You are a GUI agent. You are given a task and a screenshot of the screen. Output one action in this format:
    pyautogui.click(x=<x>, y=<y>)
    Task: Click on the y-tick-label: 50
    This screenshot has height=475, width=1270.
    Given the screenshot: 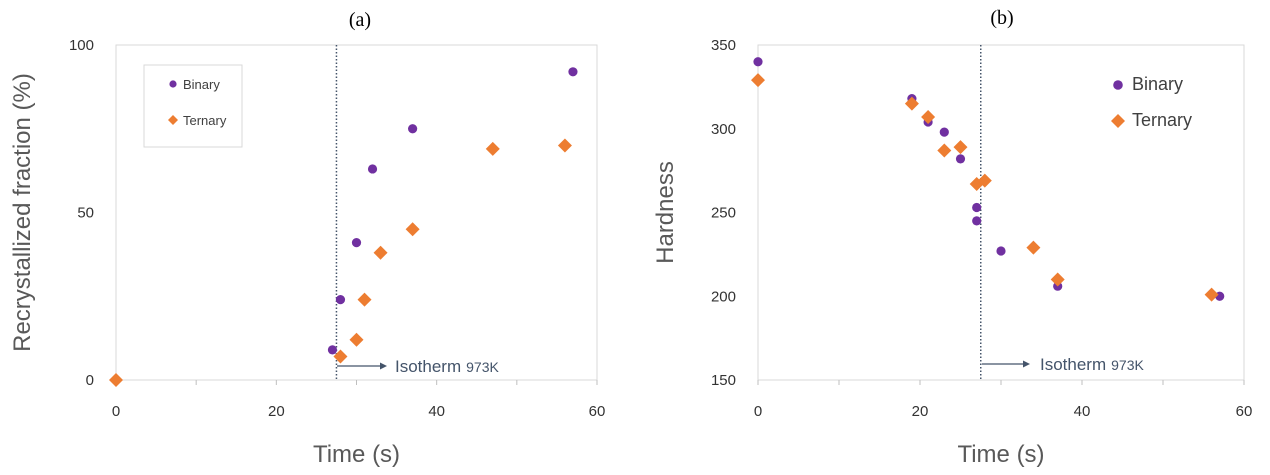 What is the action you would take?
    pyautogui.click(x=85, y=213)
    